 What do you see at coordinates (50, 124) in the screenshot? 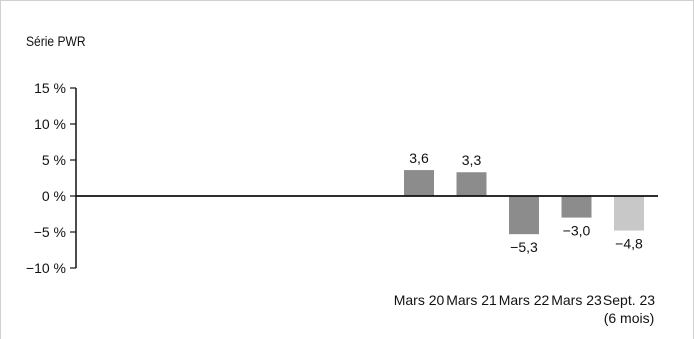
I see `y-tick-label: 10 %` at bounding box center [50, 124].